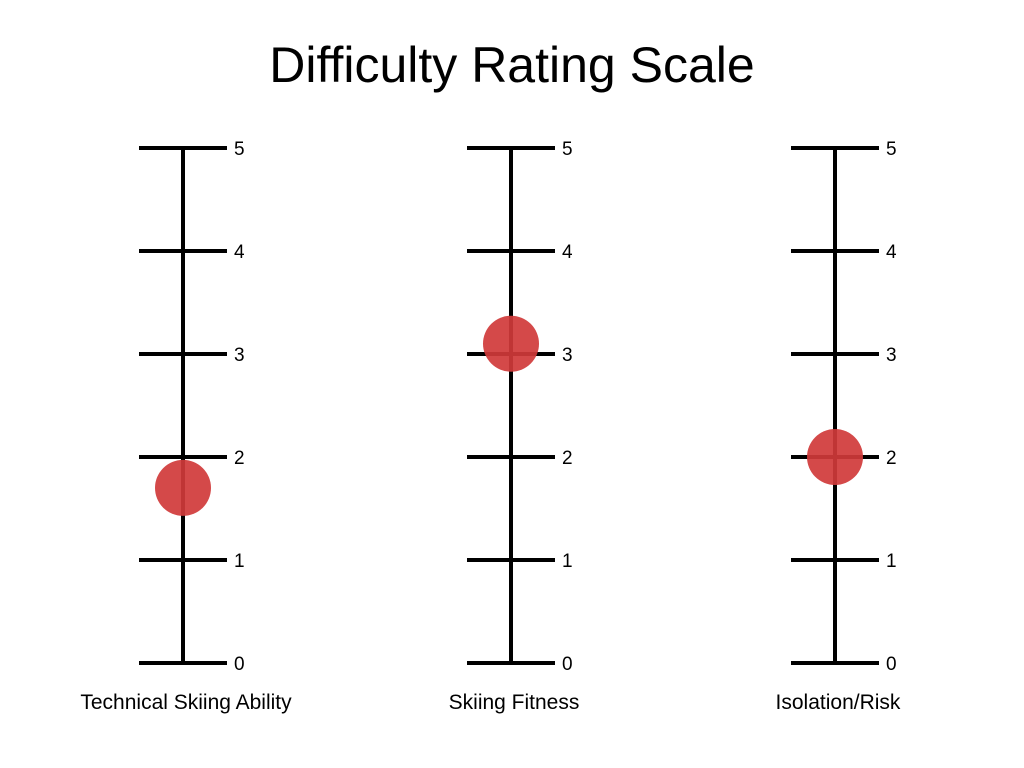  I want to click on page-title: Difficulty Rating Scale, so click(512, 65).